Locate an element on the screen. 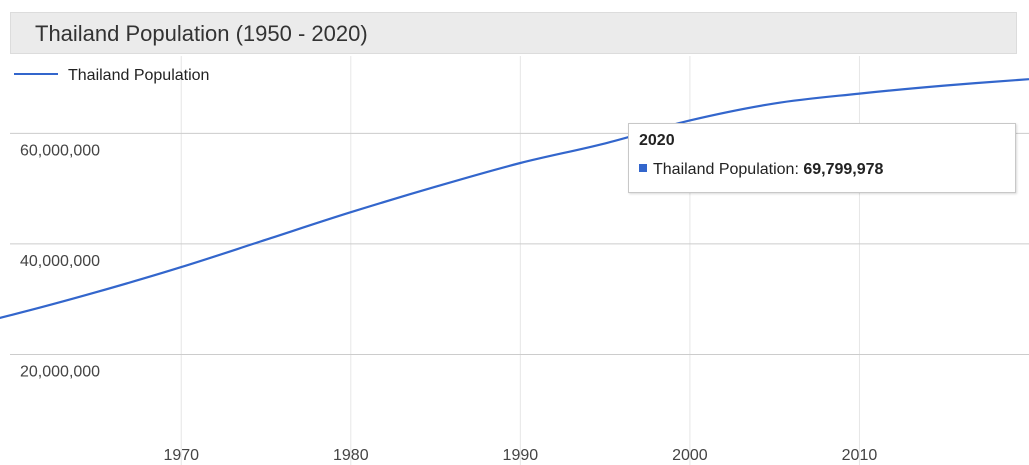 Image resolution: width=1029 pixels, height=465 pixels. tooltip-series-value: 69,799,978 is located at coordinates (843, 169).